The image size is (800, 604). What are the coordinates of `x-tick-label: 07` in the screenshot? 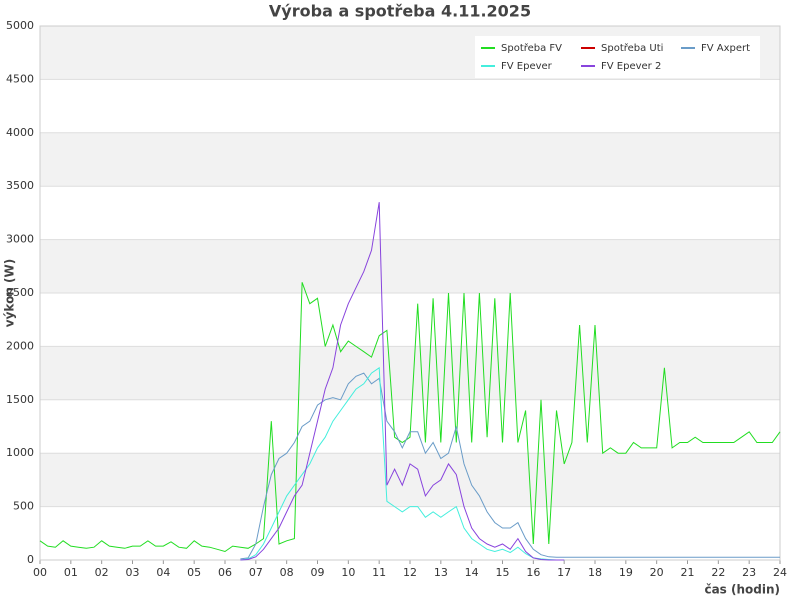 It's located at (256, 572).